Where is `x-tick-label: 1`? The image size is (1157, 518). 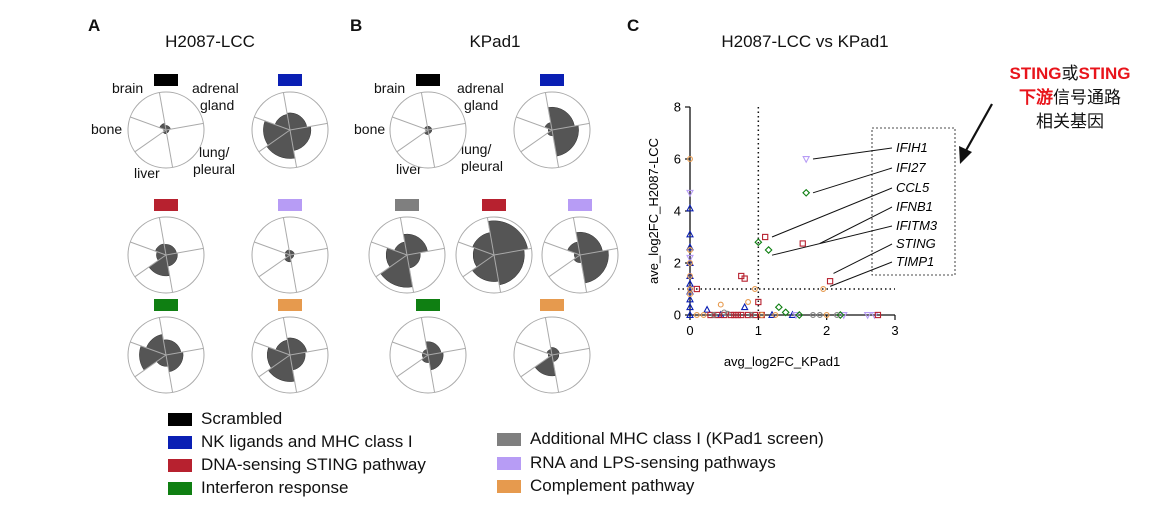
x-tick-label: 1 is located at coordinates (758, 330).